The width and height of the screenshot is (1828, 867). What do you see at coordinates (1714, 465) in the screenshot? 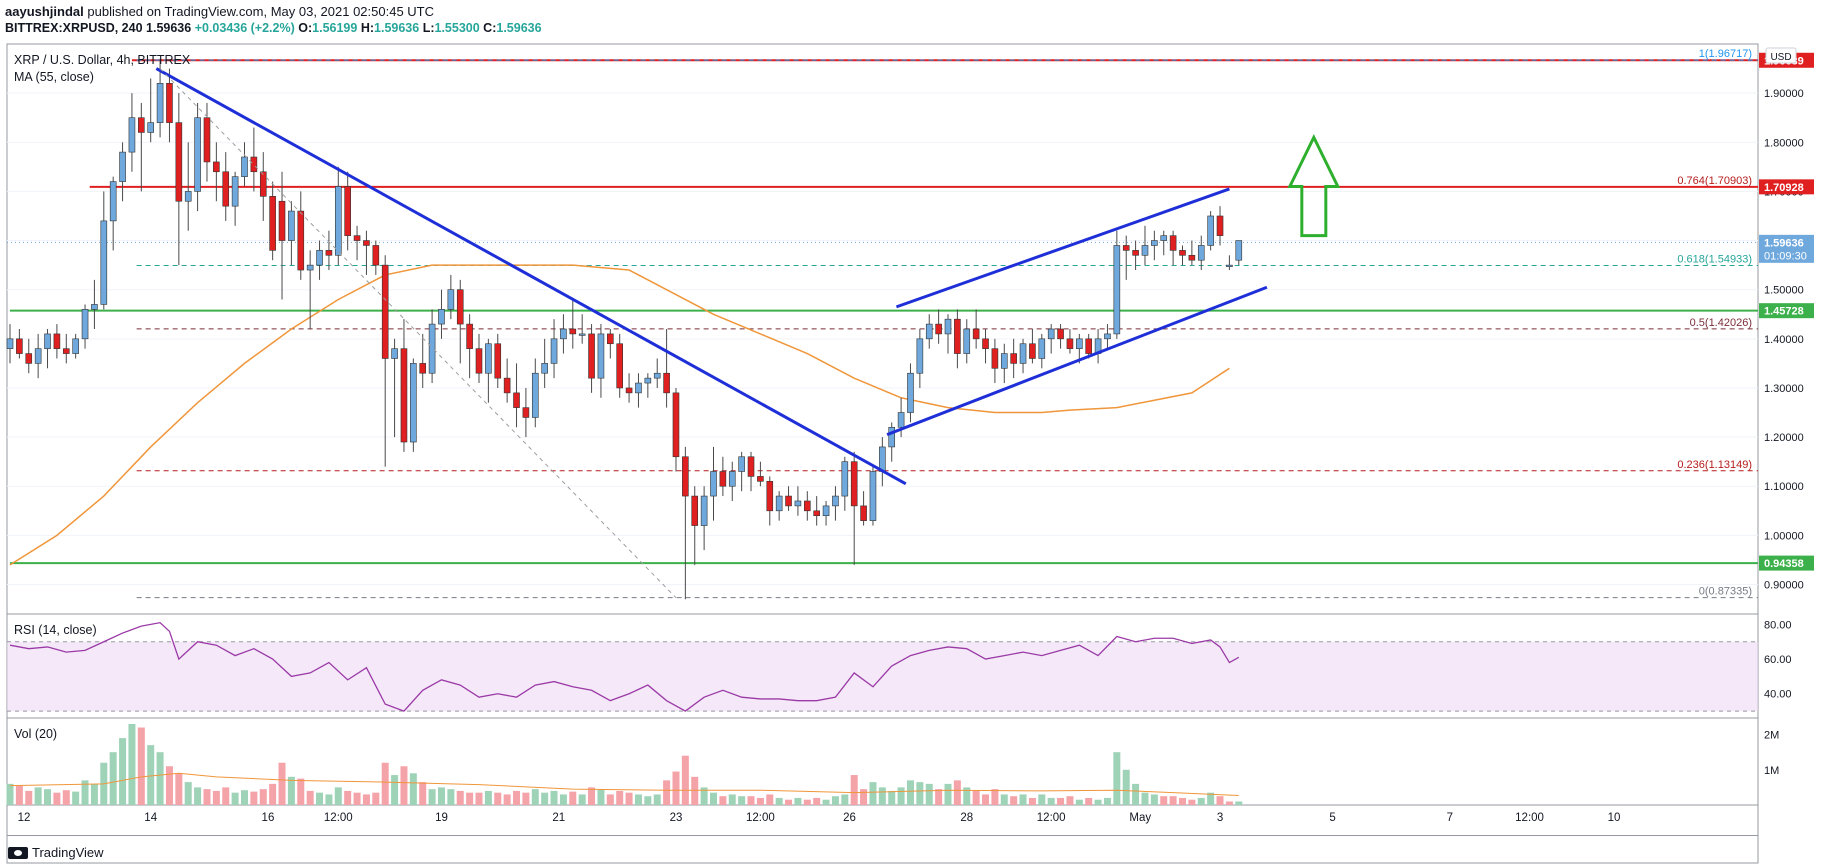
I see `fib-level-label: 0.236(1.13149)` at bounding box center [1714, 465].